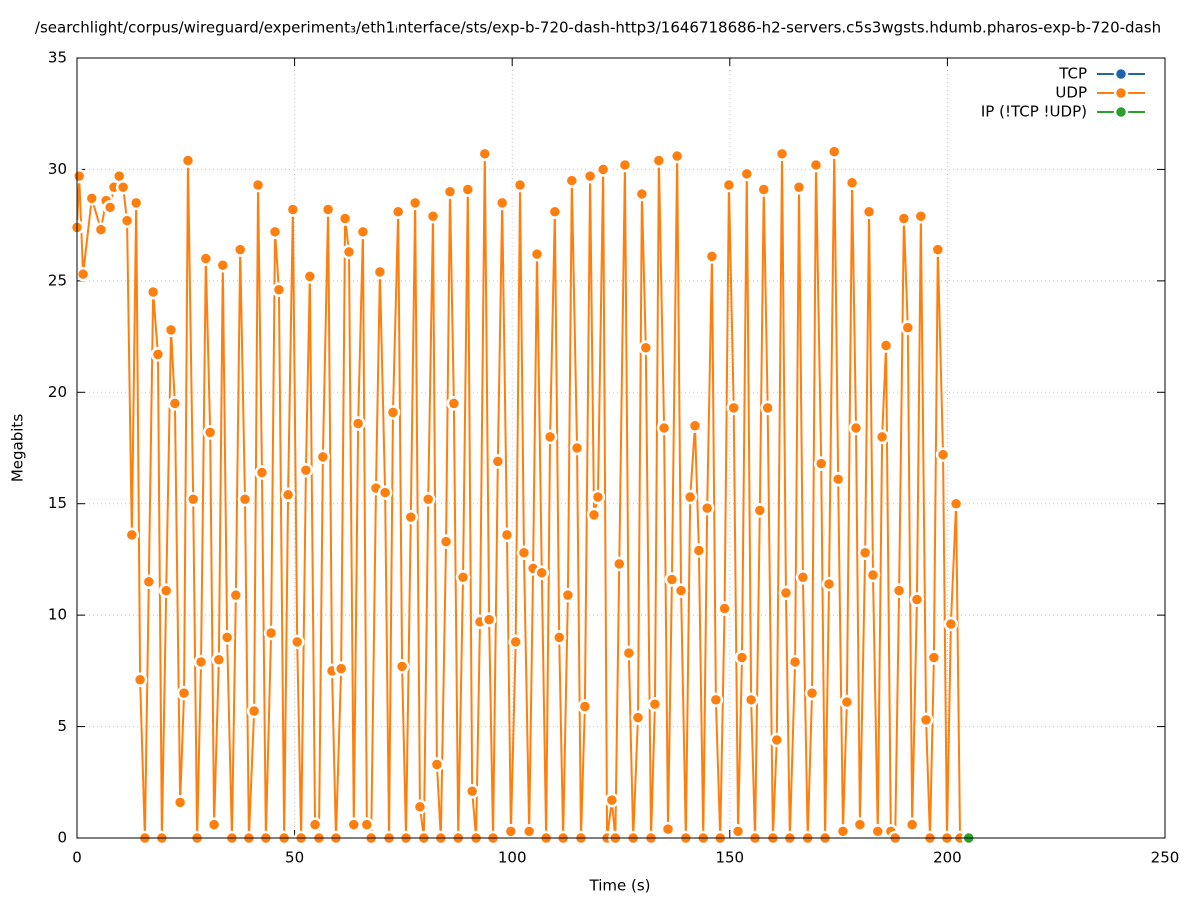 This screenshot has height=900, width=1197. Describe the element at coordinates (947, 858) in the screenshot. I see `x-tick-label: 200` at that location.